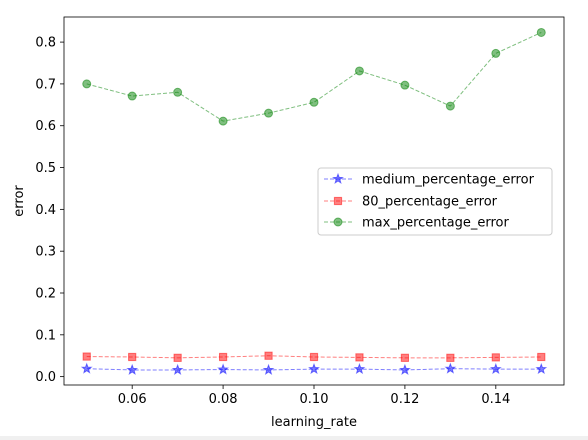 Image resolution: width=588 pixels, height=440 pixels. Describe the element at coordinates (19, 201) in the screenshot. I see `y-axis-label: error` at that location.